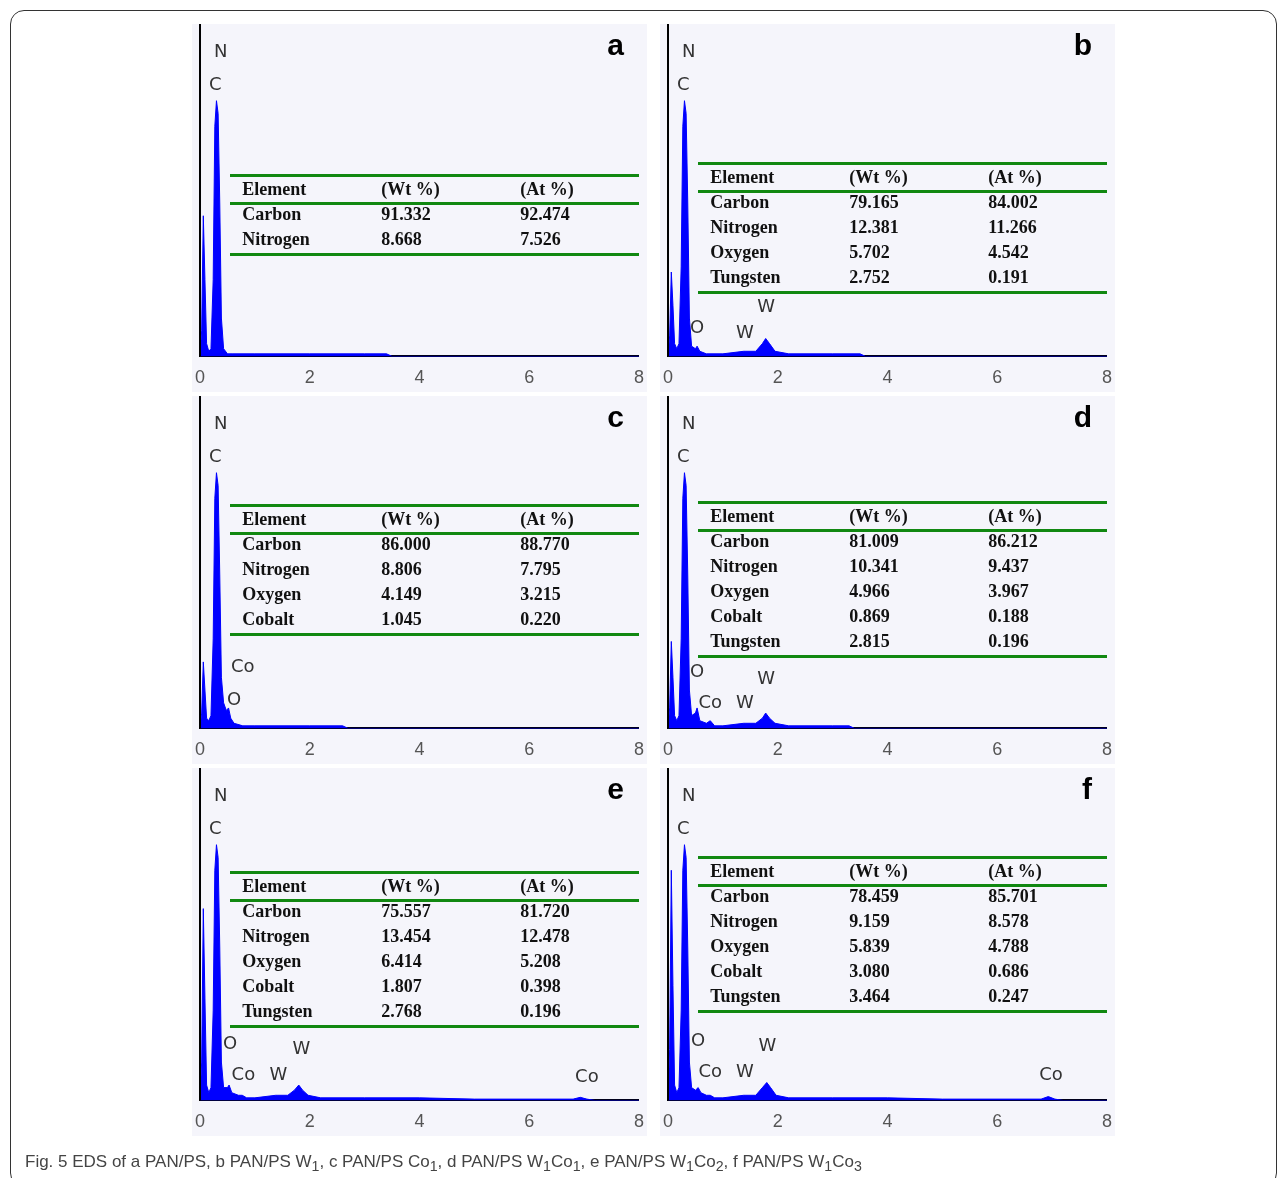  Describe the element at coordinates (874, 541) in the screenshot. I see `annotation: 81.009` at that location.